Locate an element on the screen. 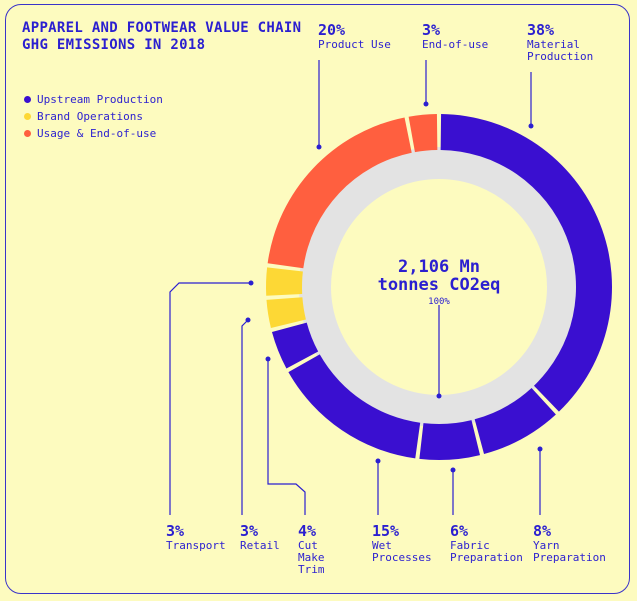 Image resolution: width=637 pixels, height=601 pixels. leader-fabric-preparation-dot is located at coordinates (453, 470).